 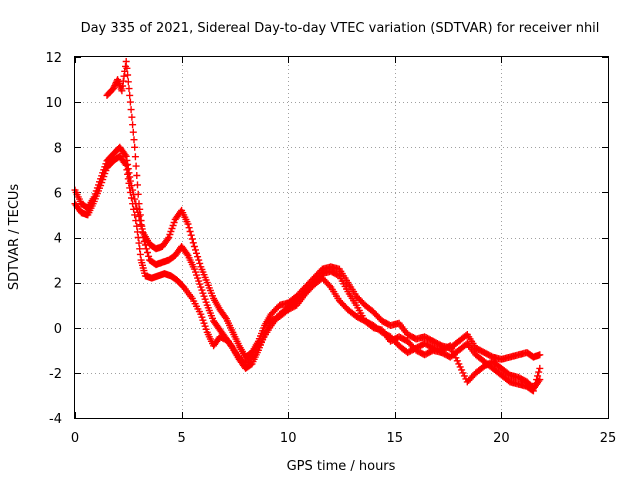 I want to click on x-tick-label: 25, so click(x=608, y=438).